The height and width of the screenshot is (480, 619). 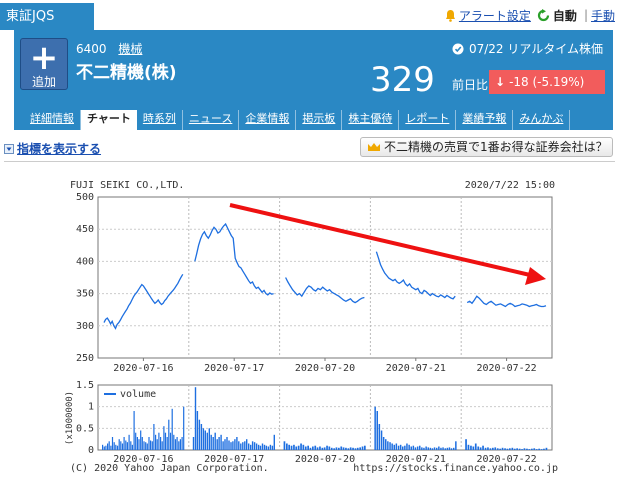 I want to click on company-name: 不二精機(株), so click(x=126, y=73).